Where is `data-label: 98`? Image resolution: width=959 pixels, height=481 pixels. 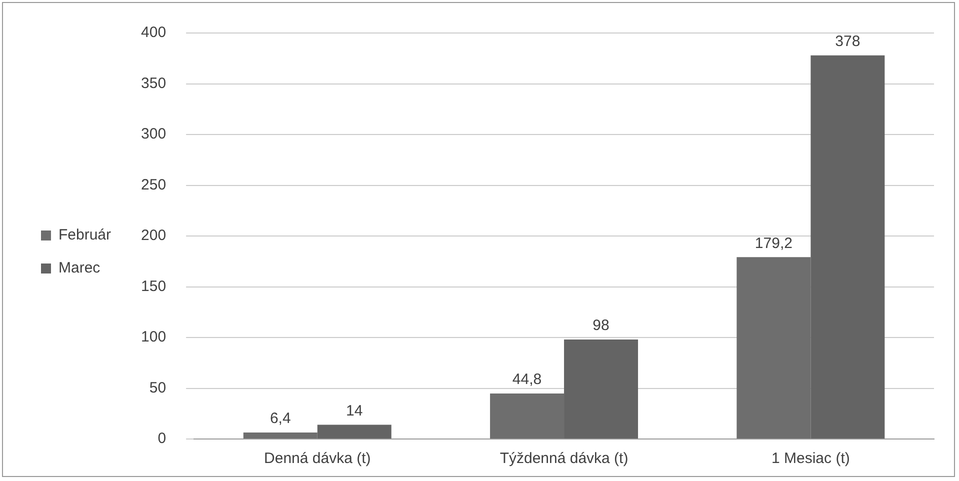 data-label: 98 is located at coordinates (601, 325).